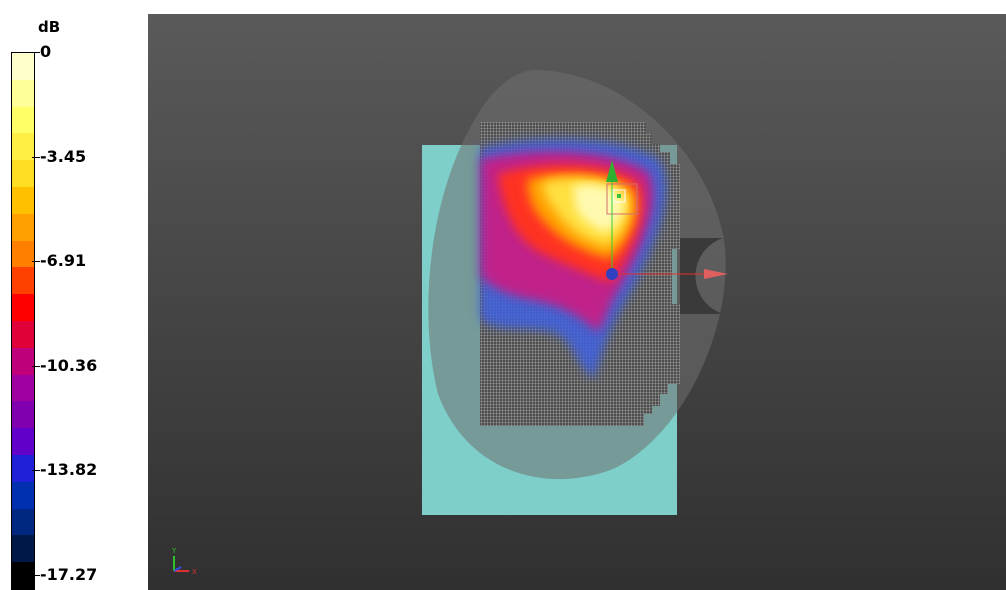 The width and height of the screenshot is (1006, 590). What do you see at coordinates (716, 274) in the screenshot?
I see `axis-x-arrowhead` at bounding box center [716, 274].